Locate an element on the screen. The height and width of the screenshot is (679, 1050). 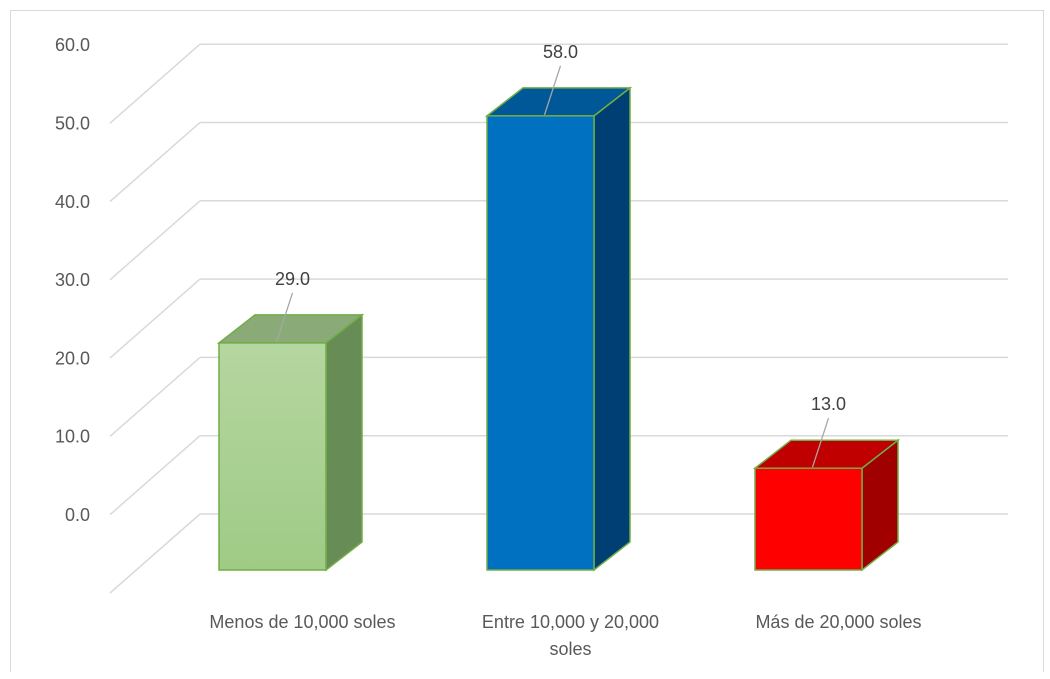
category-label: Entre 10,000 y 20,000 soles is located at coordinates (570, 635).